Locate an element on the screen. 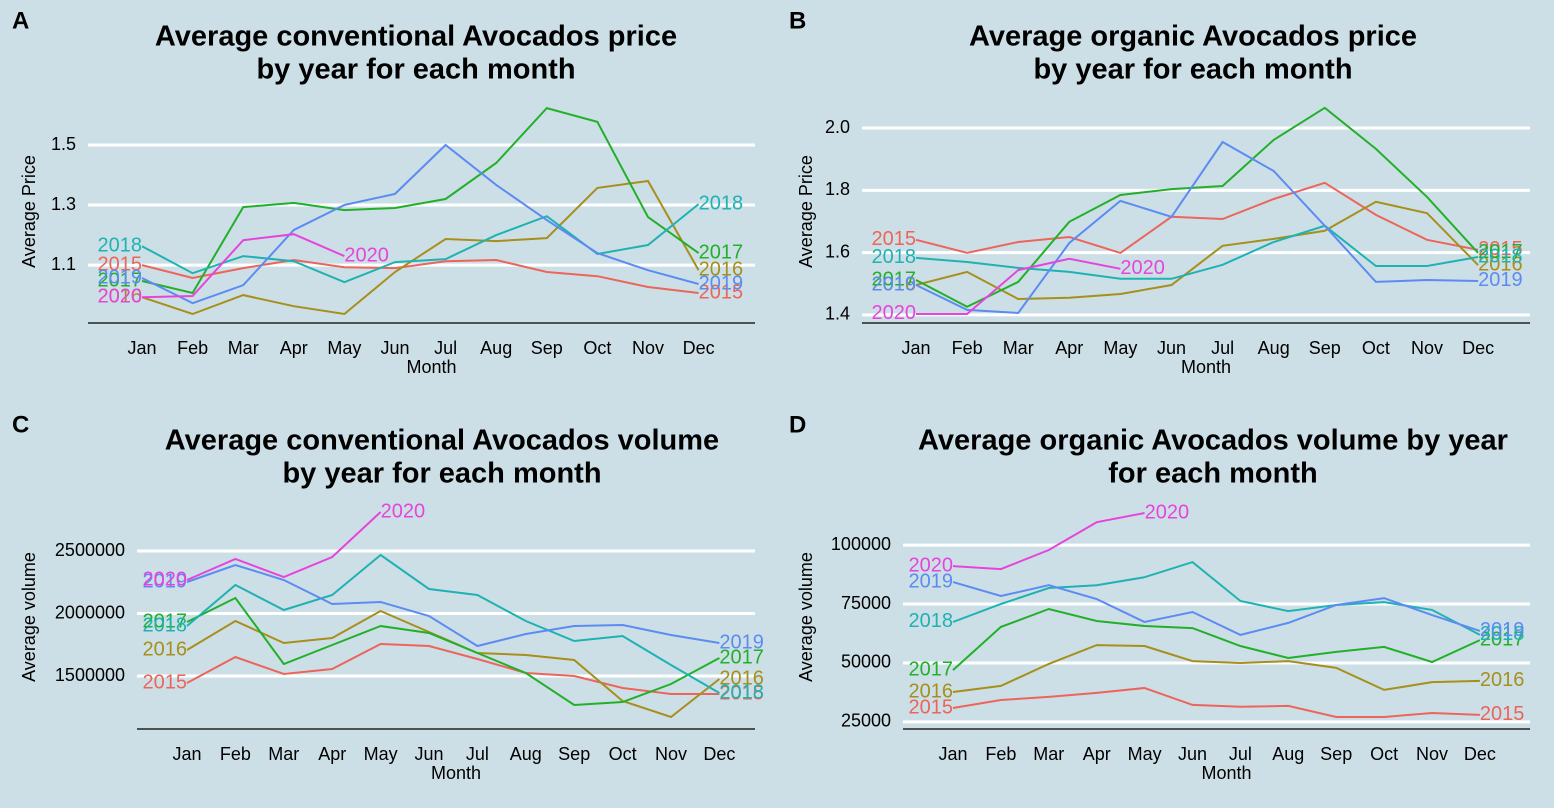 This screenshot has width=1554, height=808. y-tick-label: 2000000 is located at coordinates (90, 612).